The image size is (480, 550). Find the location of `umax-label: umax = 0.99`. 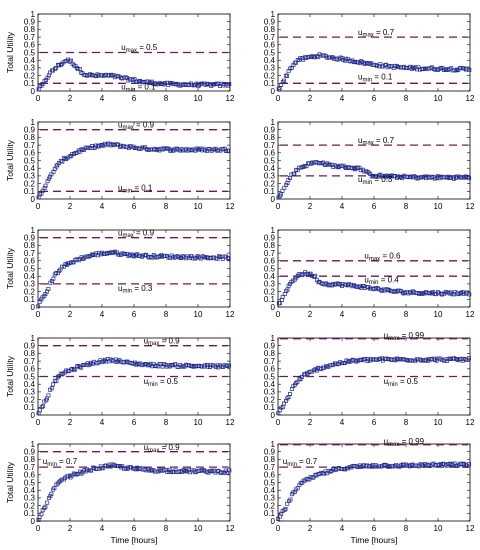

umax-label: umax = 0.99 is located at coordinates (404, 442).